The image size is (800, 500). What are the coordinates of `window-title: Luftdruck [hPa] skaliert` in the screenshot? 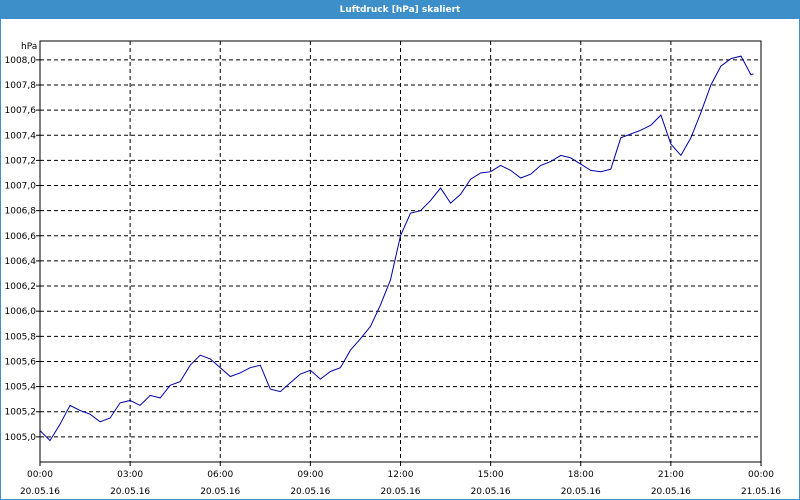 It's located at (400, 10).